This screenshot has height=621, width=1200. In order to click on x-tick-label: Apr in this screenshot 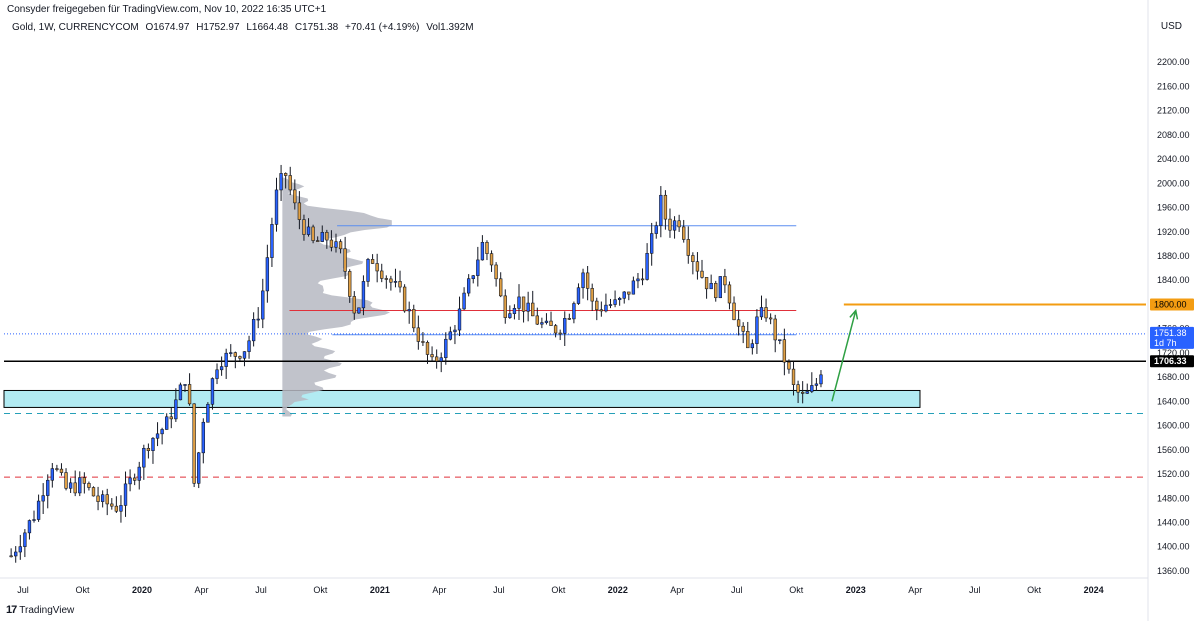, I will do `click(915, 590)`.